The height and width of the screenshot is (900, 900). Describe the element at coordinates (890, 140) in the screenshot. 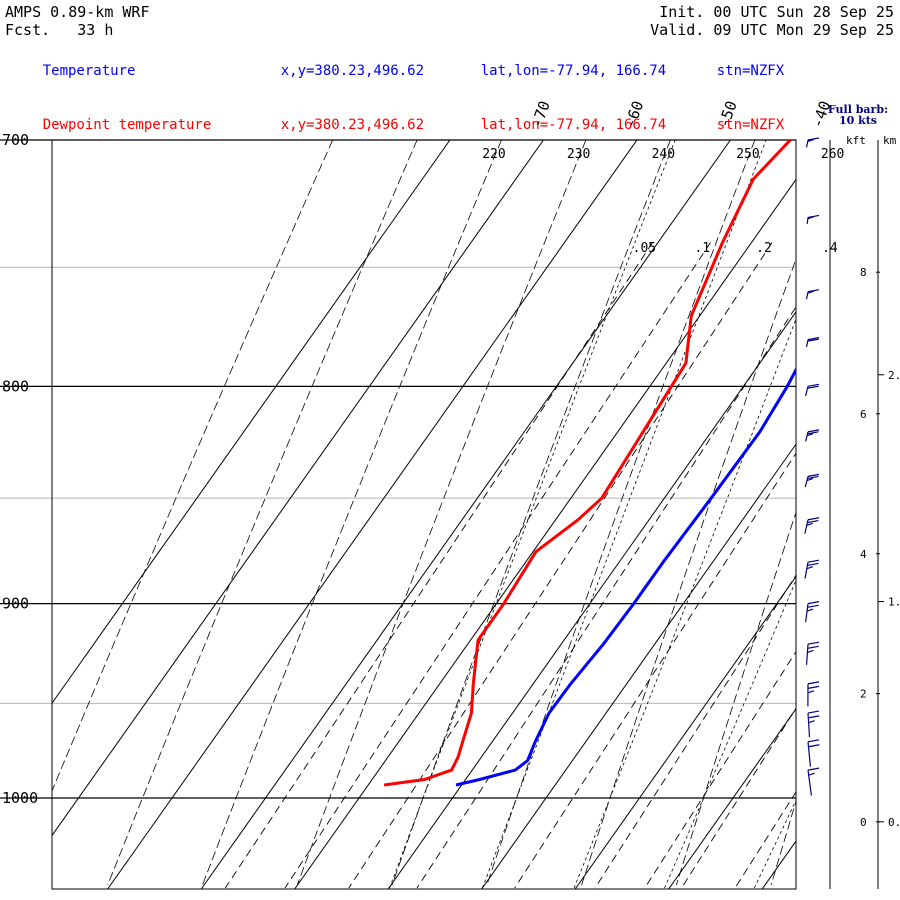

I see `km-label: km` at that location.